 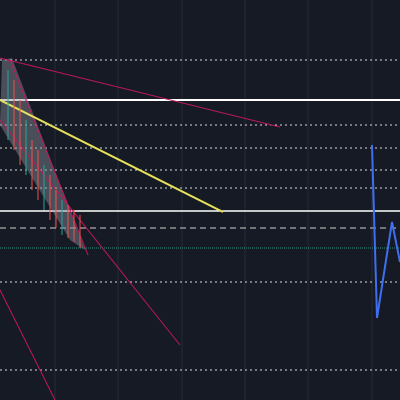 I want to click on channel, so click(x=42, y=154).